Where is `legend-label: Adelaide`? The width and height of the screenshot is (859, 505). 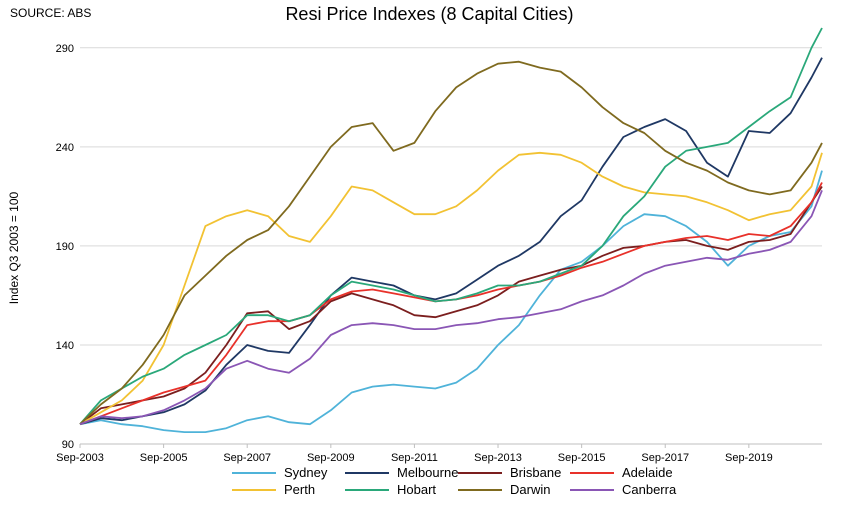
legend-label: Adelaide is located at coordinates (647, 472).